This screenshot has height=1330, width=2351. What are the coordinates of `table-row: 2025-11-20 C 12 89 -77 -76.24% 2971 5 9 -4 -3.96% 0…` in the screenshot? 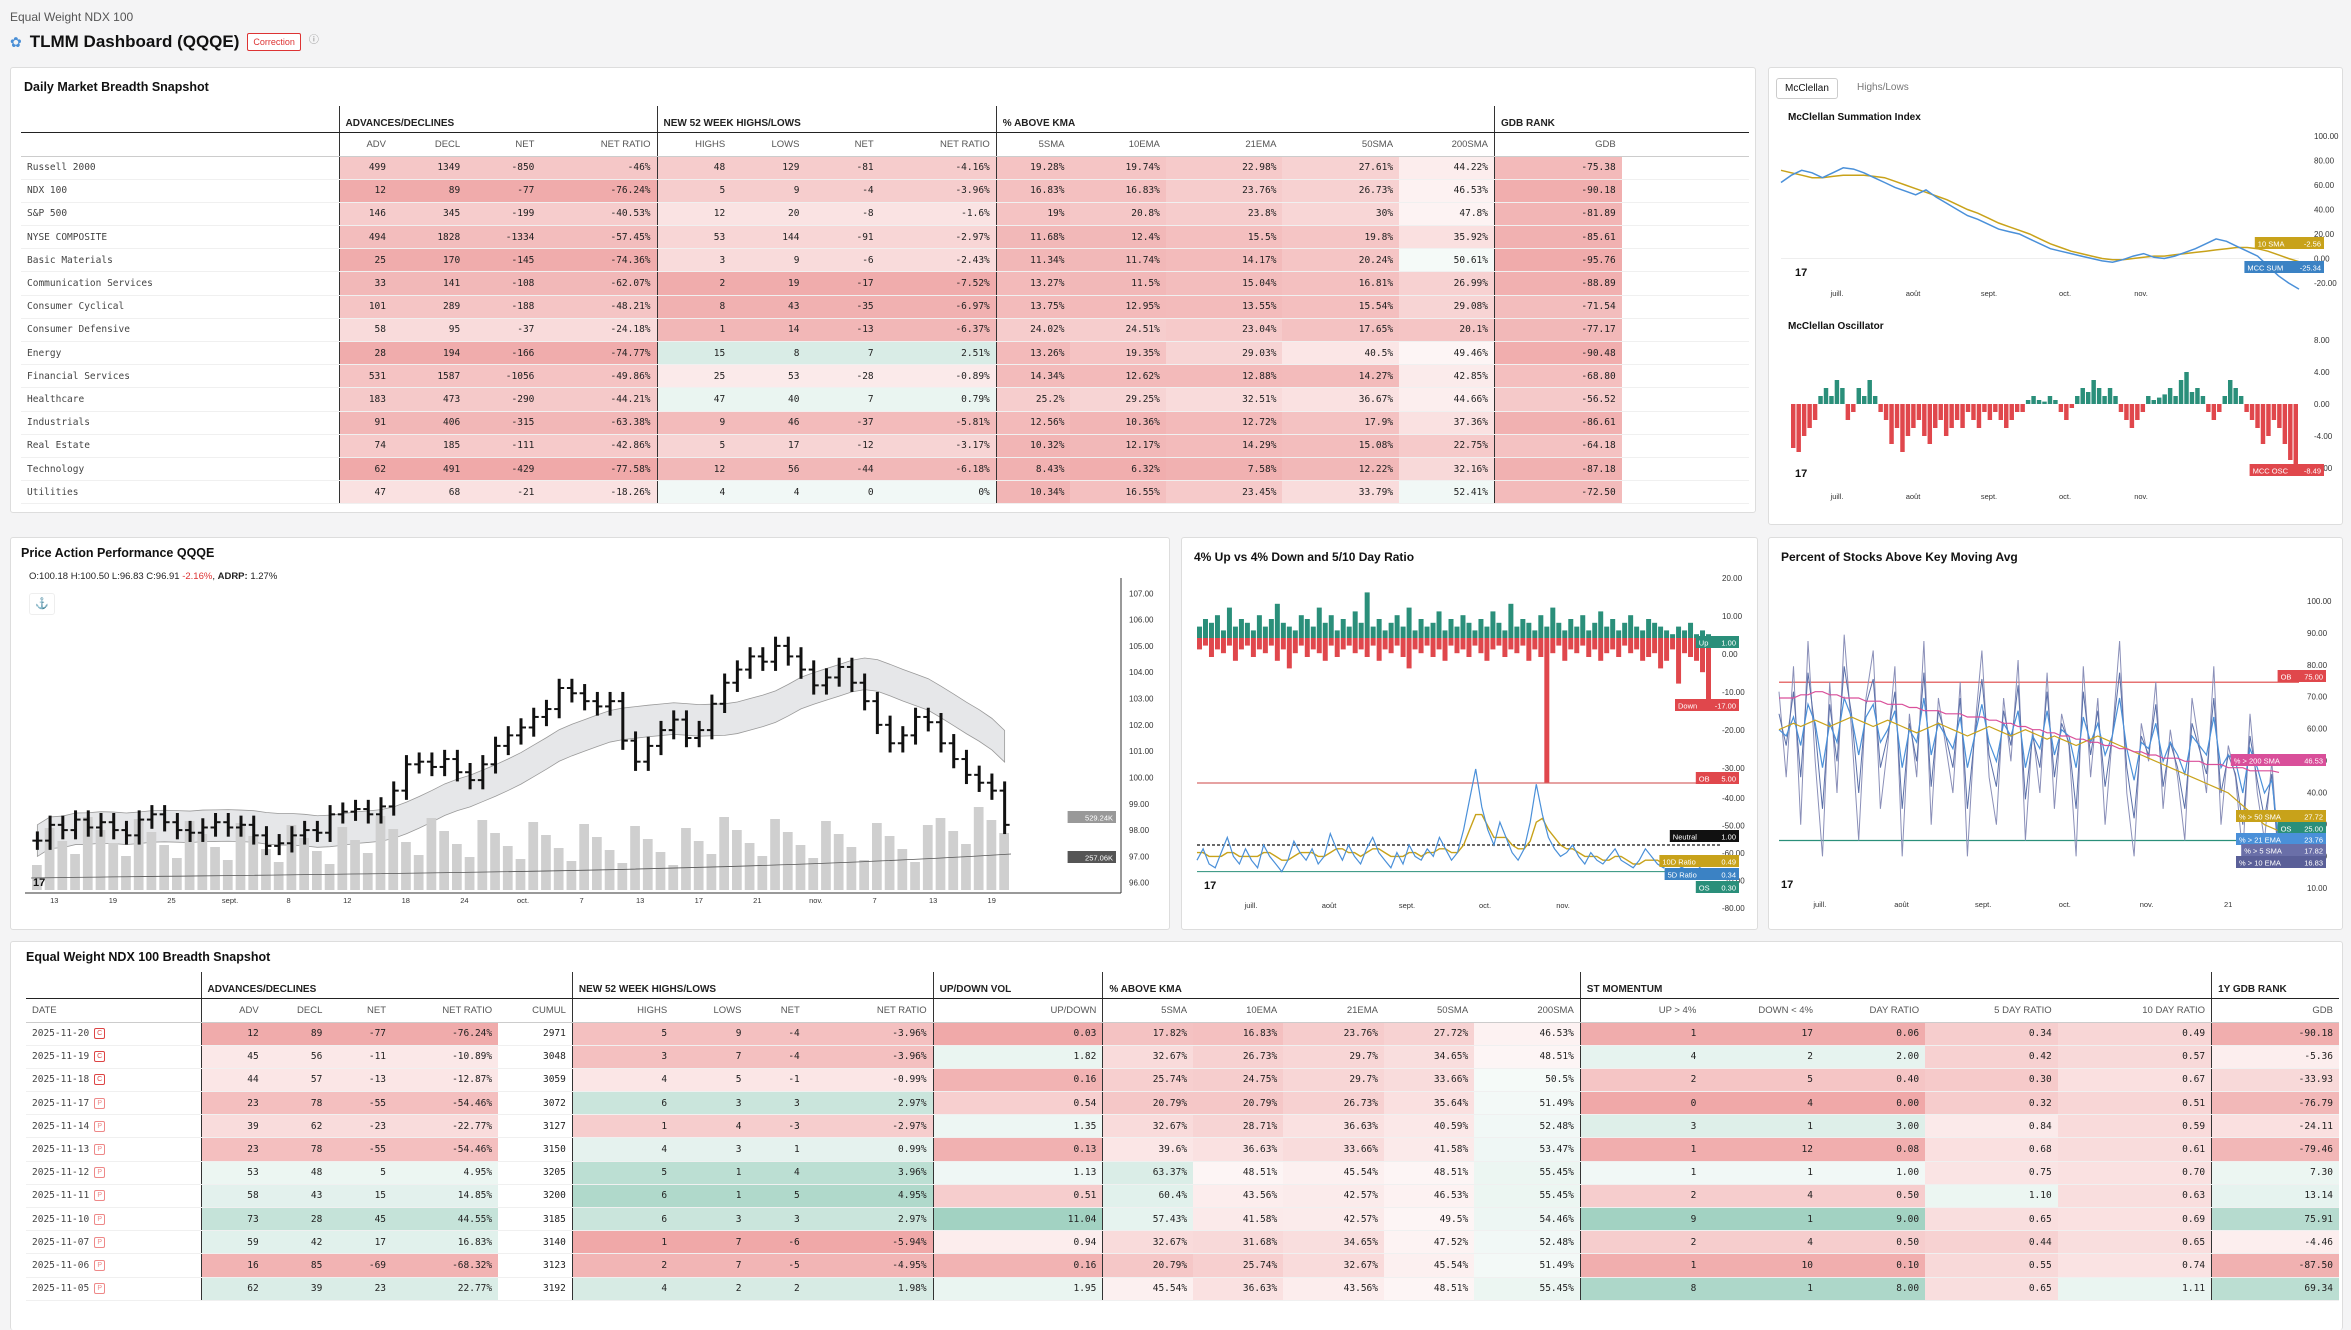 It's located at (1182, 1034).